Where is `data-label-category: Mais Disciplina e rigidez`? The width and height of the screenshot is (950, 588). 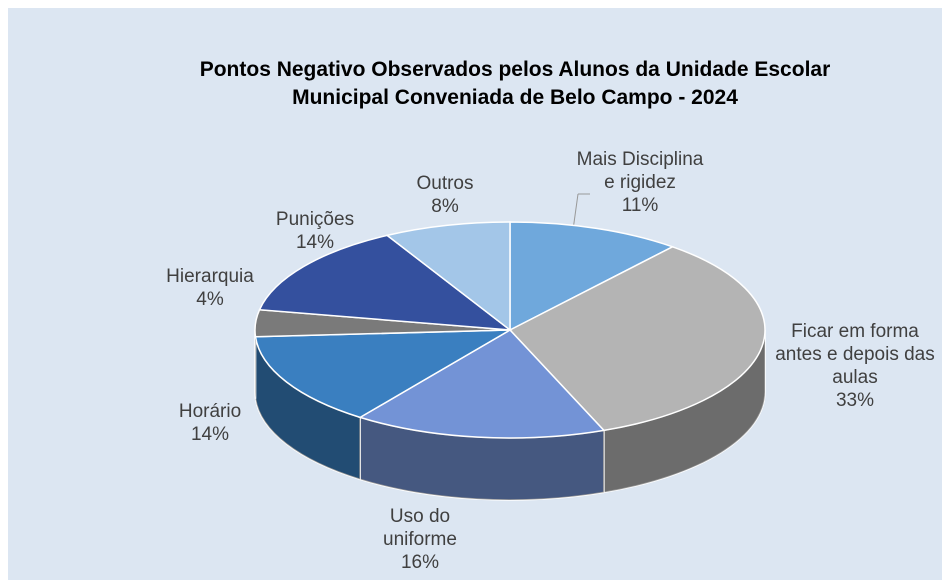
data-label-category: Mais Disciplina e rigidez is located at coordinates (640, 171).